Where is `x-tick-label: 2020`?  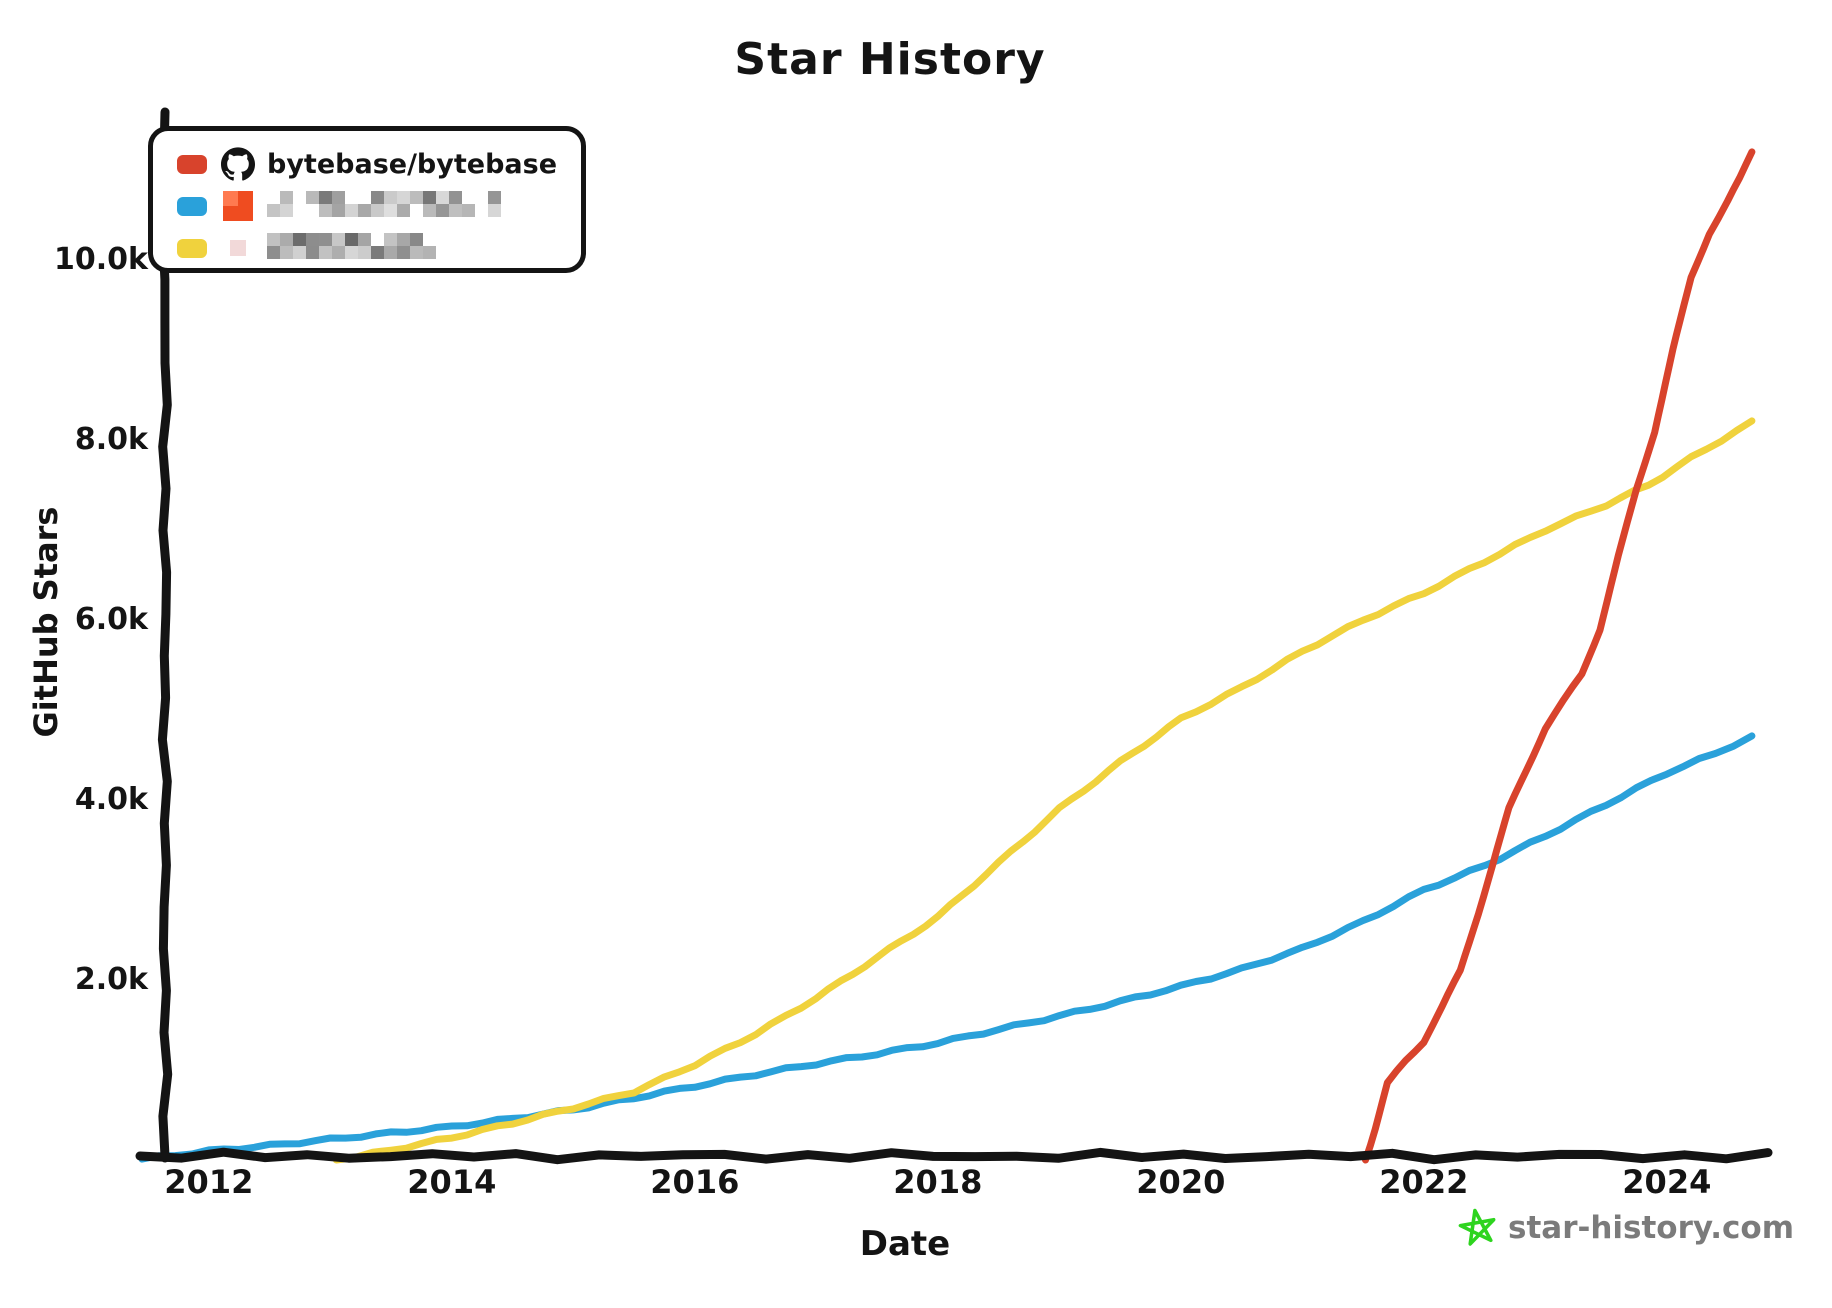 x-tick-label: 2020 is located at coordinates (1181, 1182).